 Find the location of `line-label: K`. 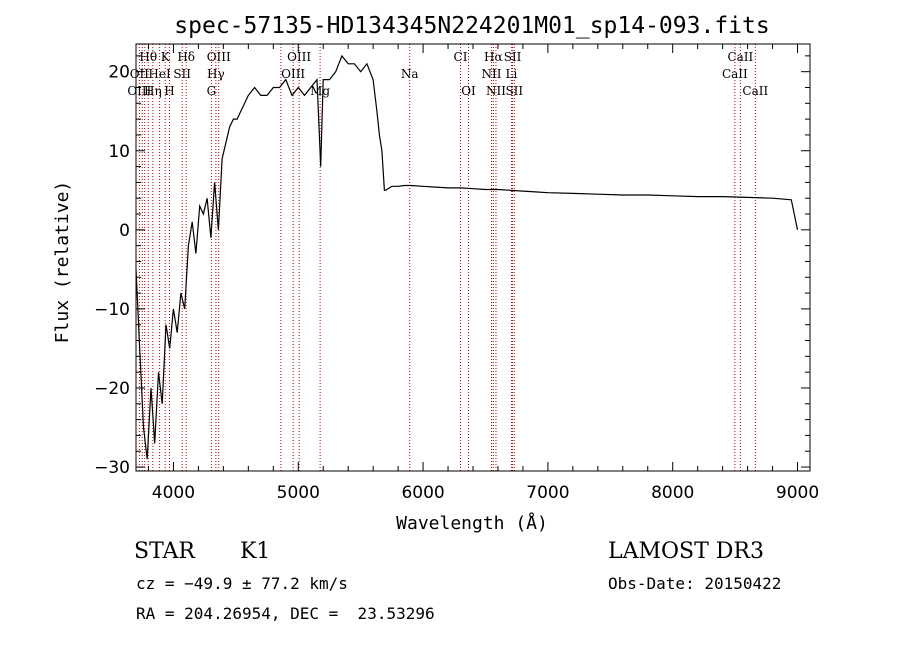

line-label: K is located at coordinates (166, 57).